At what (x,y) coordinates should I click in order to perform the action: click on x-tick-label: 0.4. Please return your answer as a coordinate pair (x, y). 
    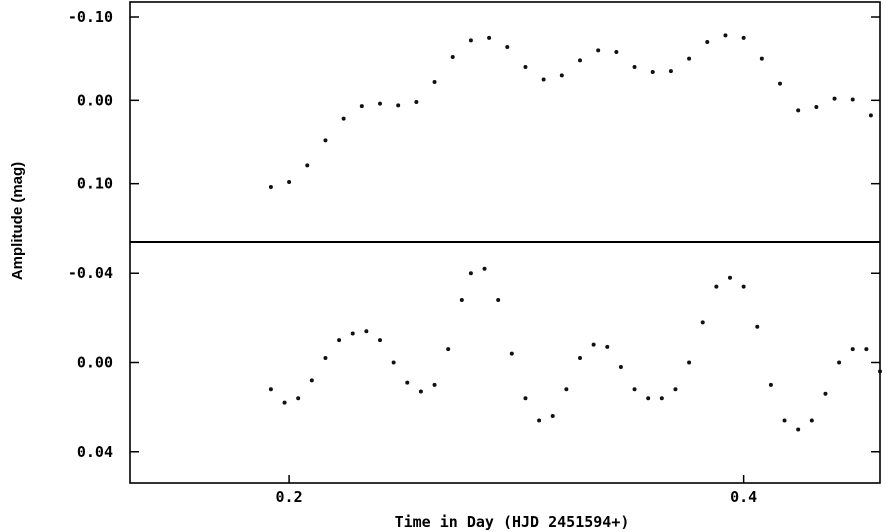
    Looking at the image, I should click on (743, 497).